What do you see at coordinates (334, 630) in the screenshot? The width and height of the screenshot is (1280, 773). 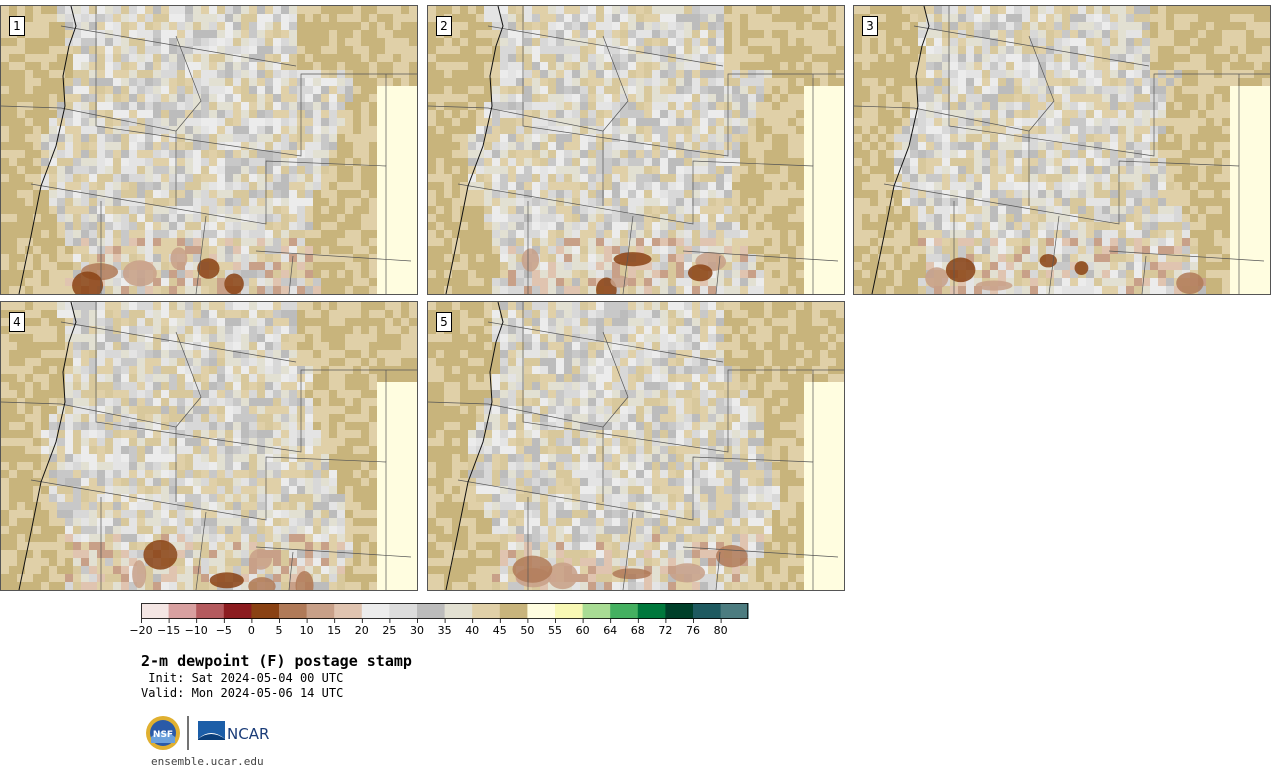 I see `colorbar-tick-label: 15` at bounding box center [334, 630].